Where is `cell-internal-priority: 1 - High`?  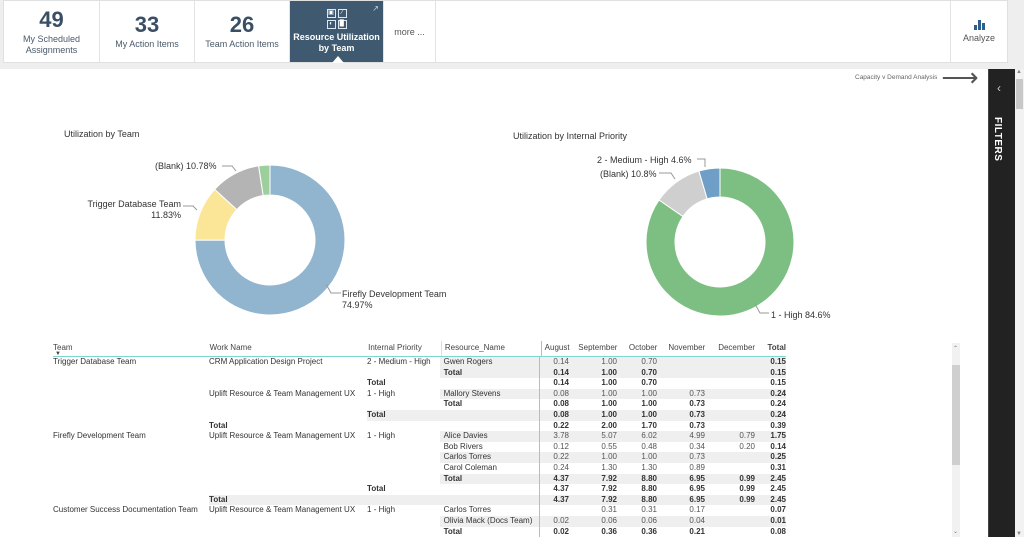 cell-internal-priority: 1 - High is located at coordinates (381, 436).